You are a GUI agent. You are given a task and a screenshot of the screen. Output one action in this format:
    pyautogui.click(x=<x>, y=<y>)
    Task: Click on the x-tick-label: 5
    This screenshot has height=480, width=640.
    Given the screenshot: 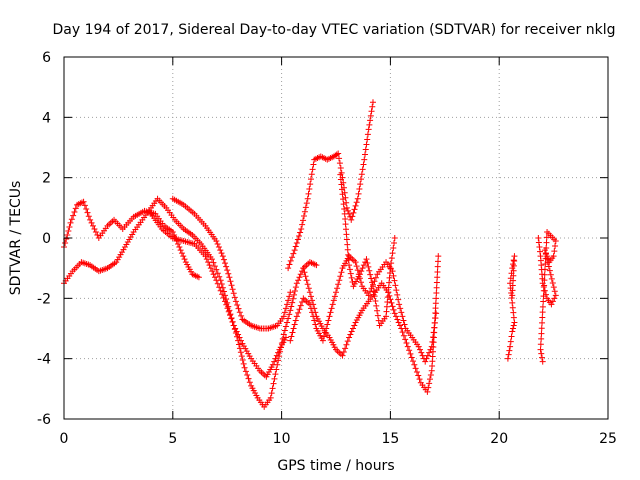 What is the action you would take?
    pyautogui.click(x=172, y=439)
    